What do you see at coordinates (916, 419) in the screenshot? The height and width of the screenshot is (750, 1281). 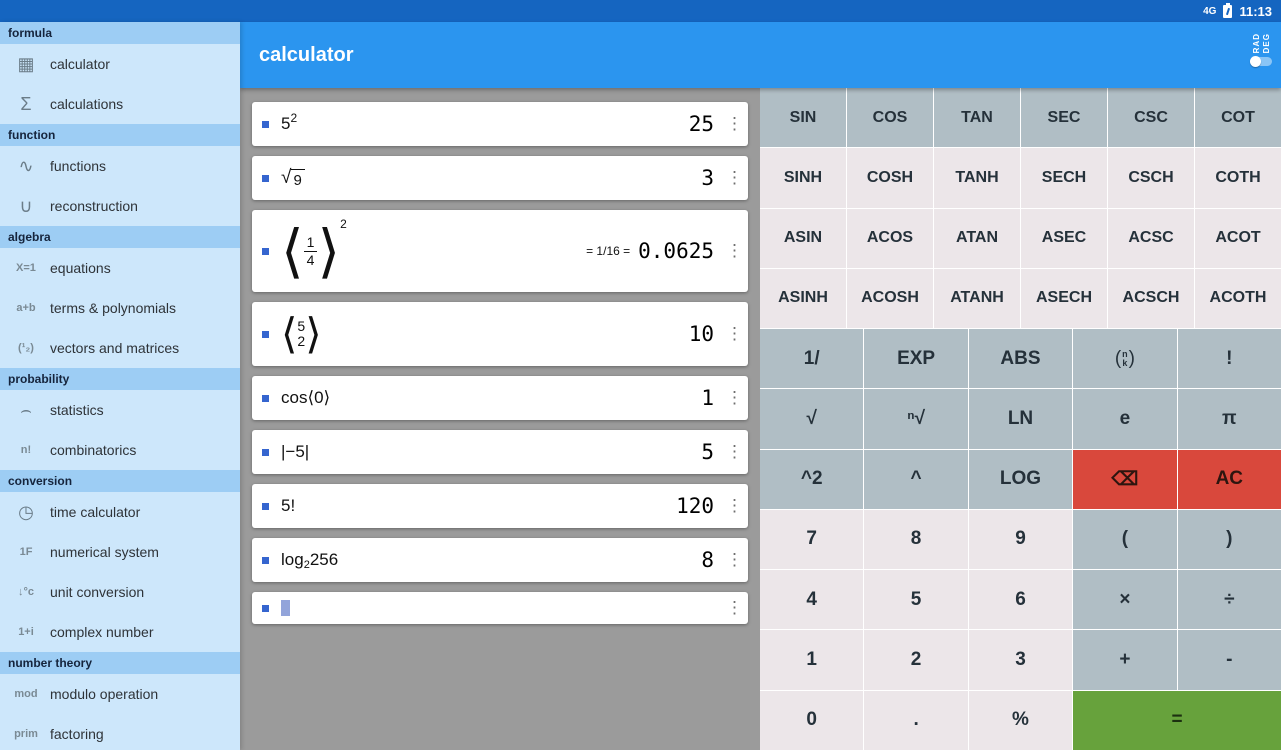 I see `key-nth-root: ⁿ√` at bounding box center [916, 419].